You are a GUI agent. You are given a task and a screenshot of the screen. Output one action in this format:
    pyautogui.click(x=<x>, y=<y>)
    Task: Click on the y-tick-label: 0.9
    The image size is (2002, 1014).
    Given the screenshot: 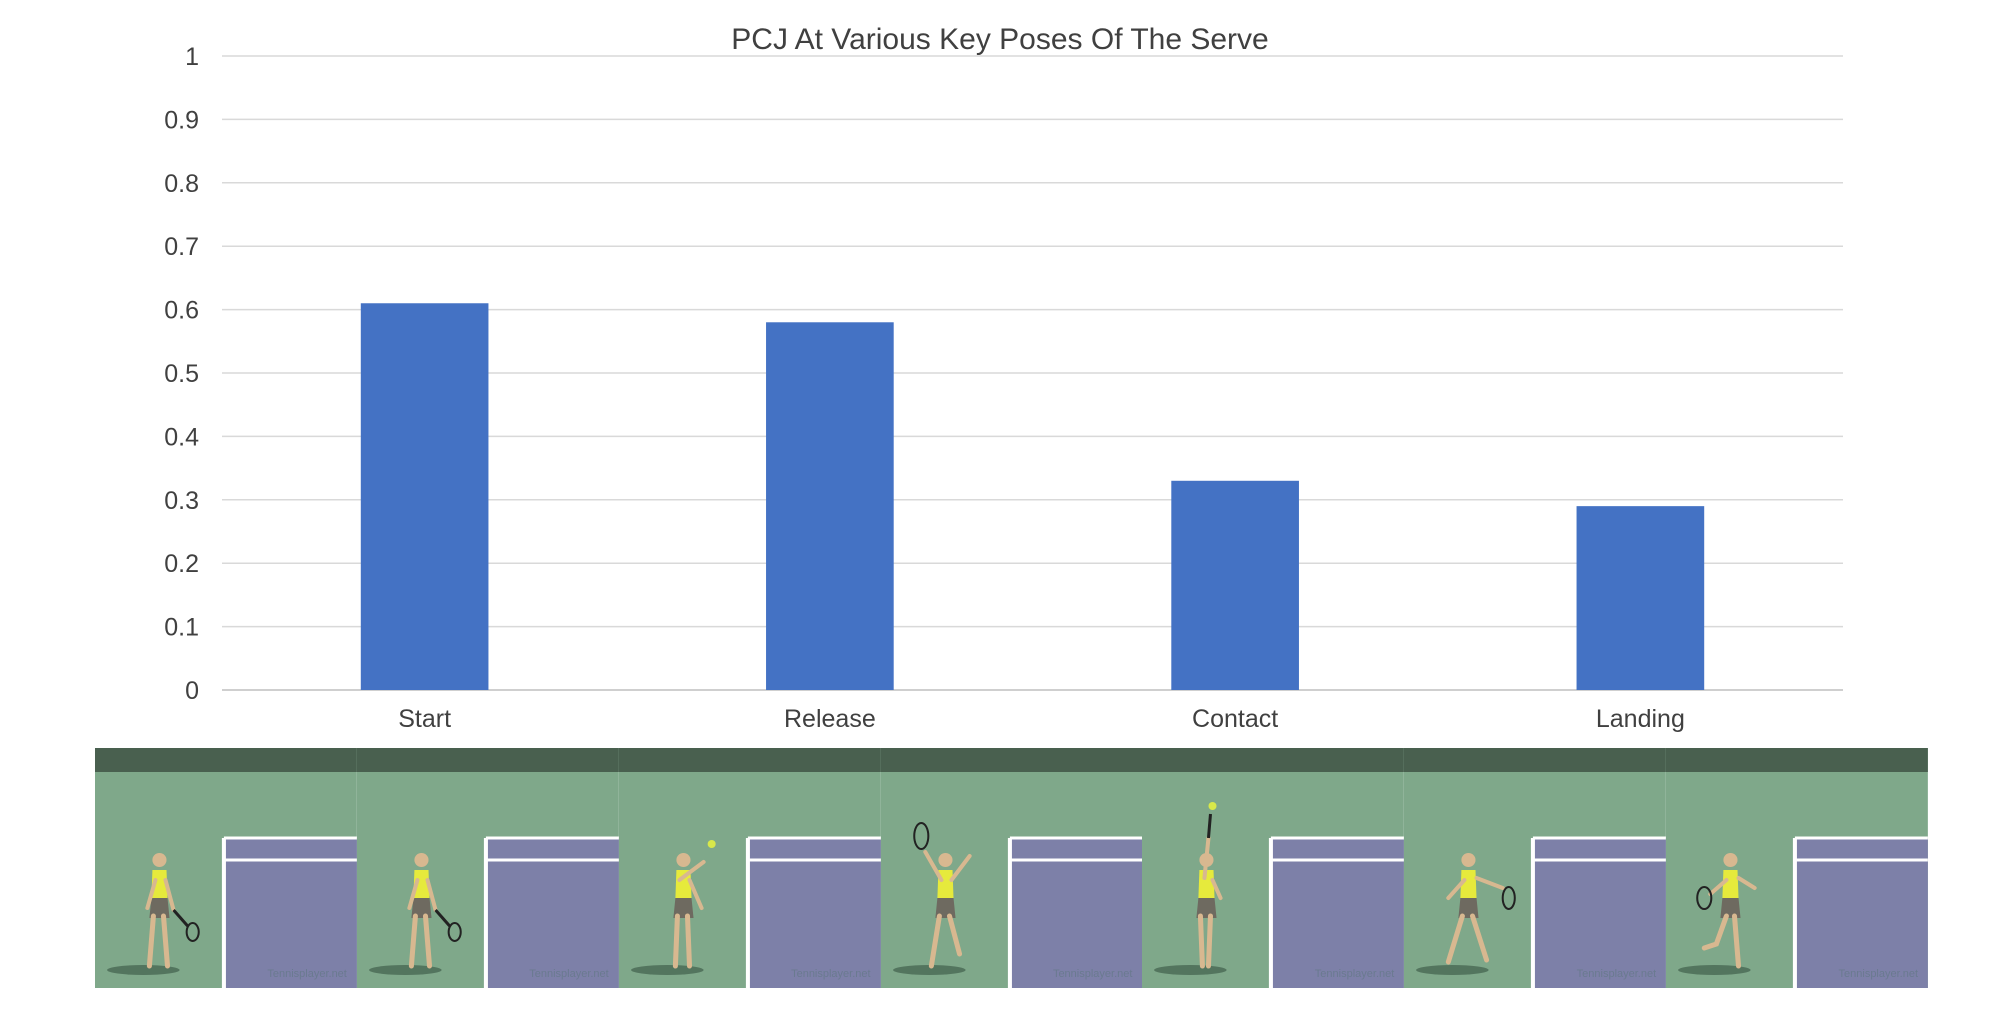 What is the action you would take?
    pyautogui.click(x=181, y=120)
    